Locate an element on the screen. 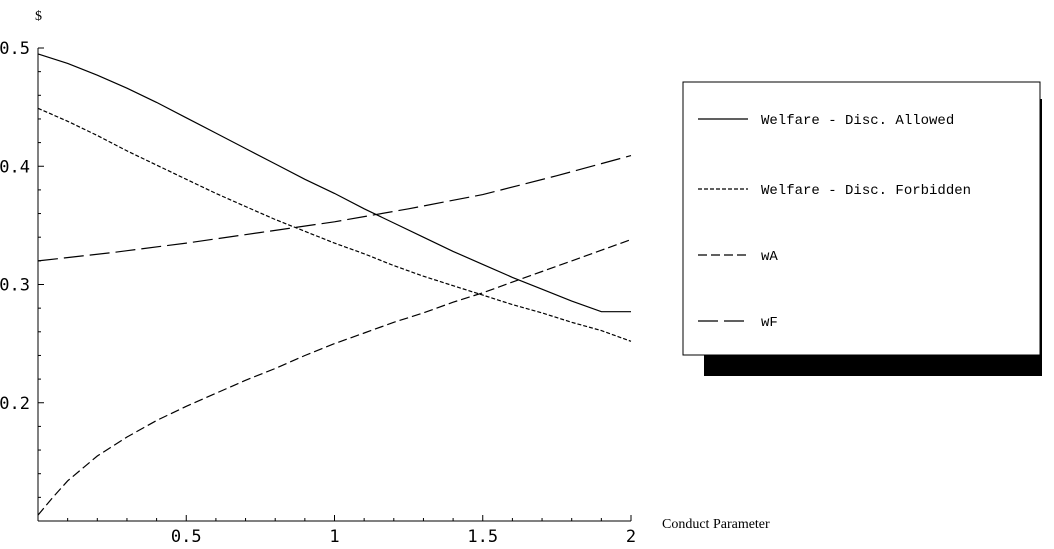  y-tick-label: 0.4 is located at coordinates (15, 167).